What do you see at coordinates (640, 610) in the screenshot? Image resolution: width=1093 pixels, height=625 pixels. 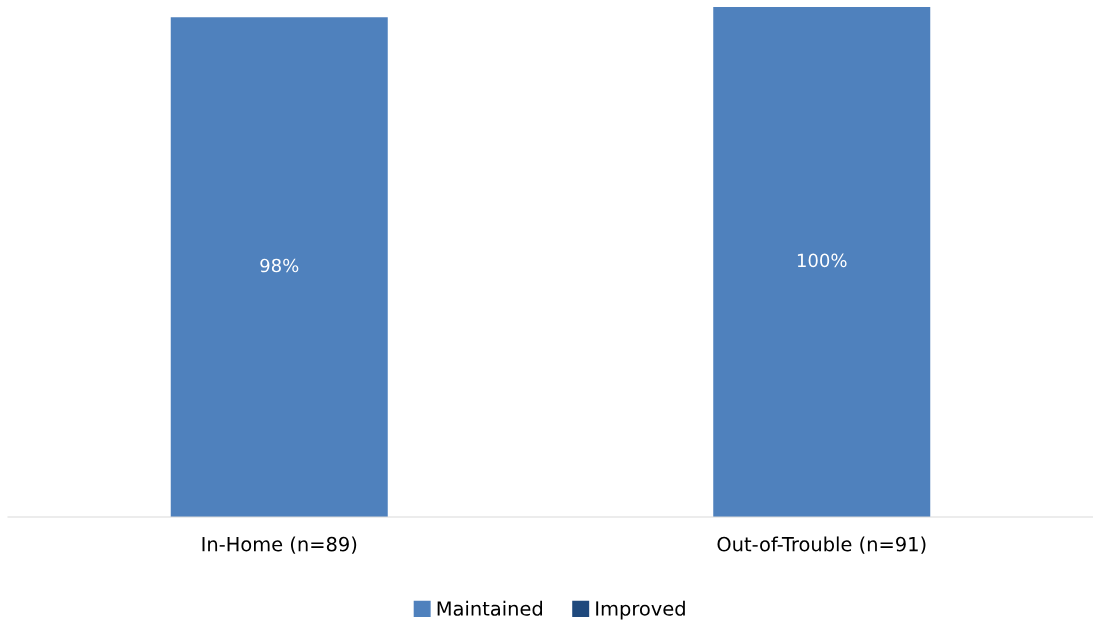 I see `legend-label: Improved` at bounding box center [640, 610].